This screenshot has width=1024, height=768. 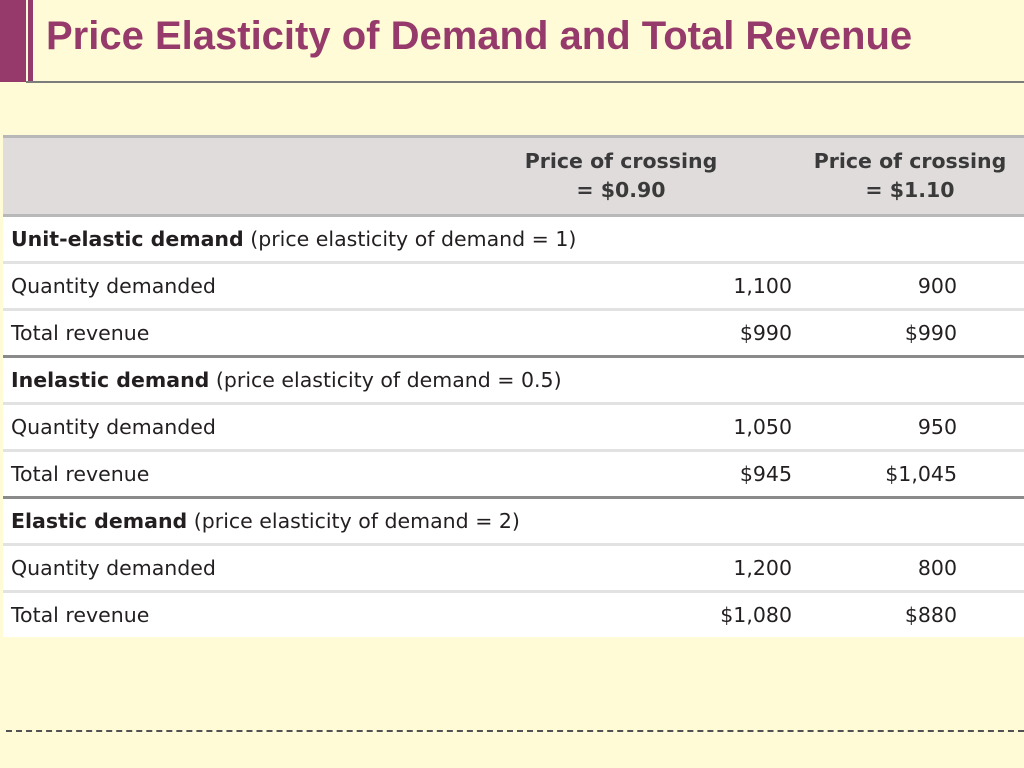 I want to click on table-row: Total revenue $990 $990, so click(x=513, y=333).